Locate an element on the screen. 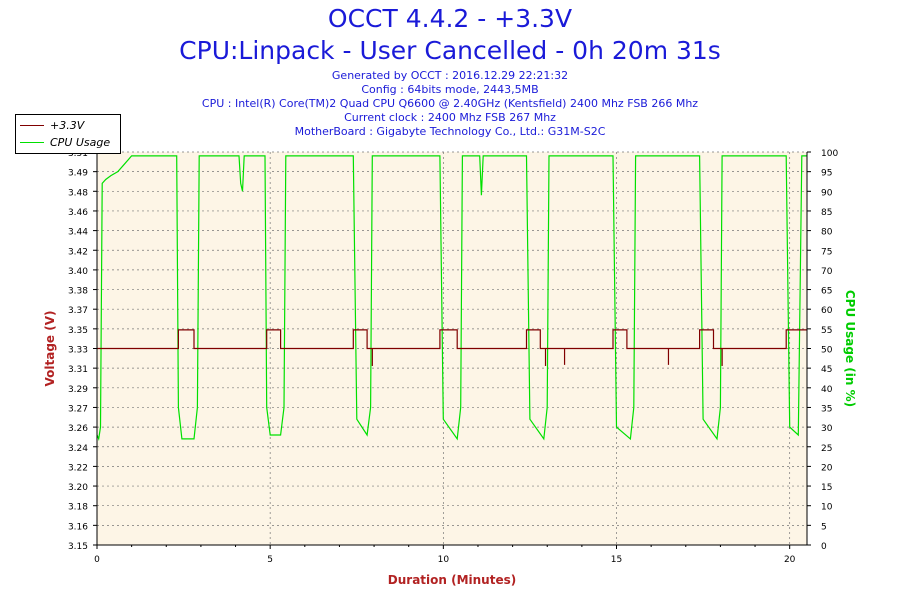 Image resolution: width=900 pixels, height=600 pixels. y-tick-label: 3.27 is located at coordinates (78, 409).